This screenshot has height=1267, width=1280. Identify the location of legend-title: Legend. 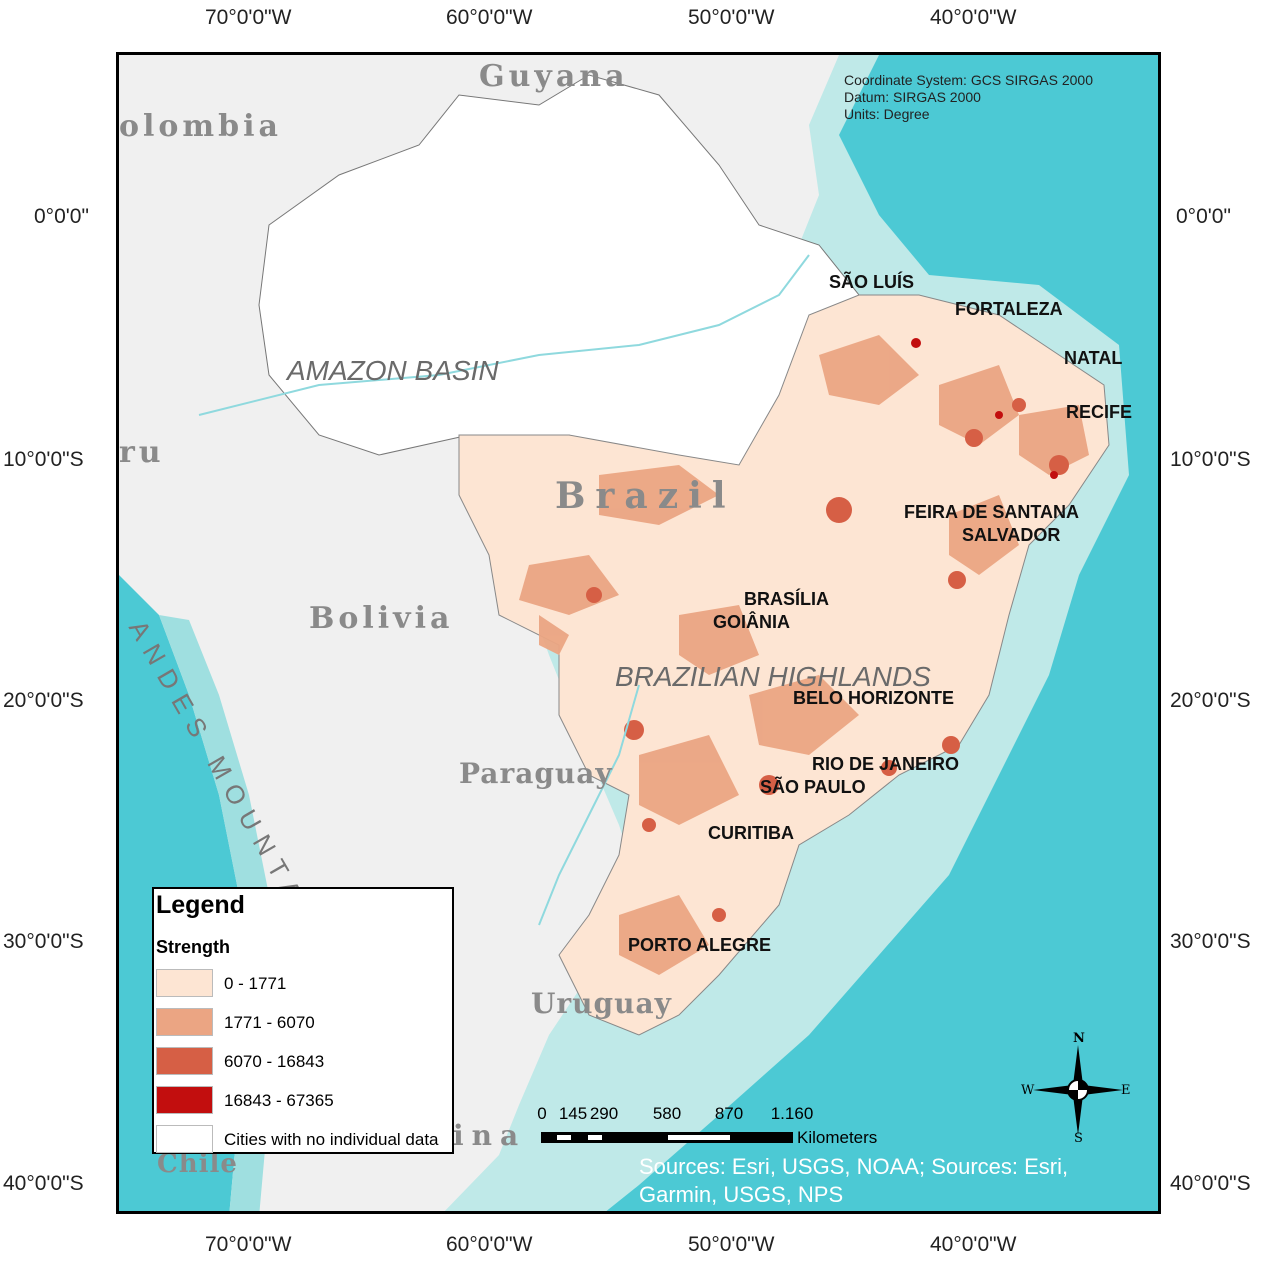
(200, 905).